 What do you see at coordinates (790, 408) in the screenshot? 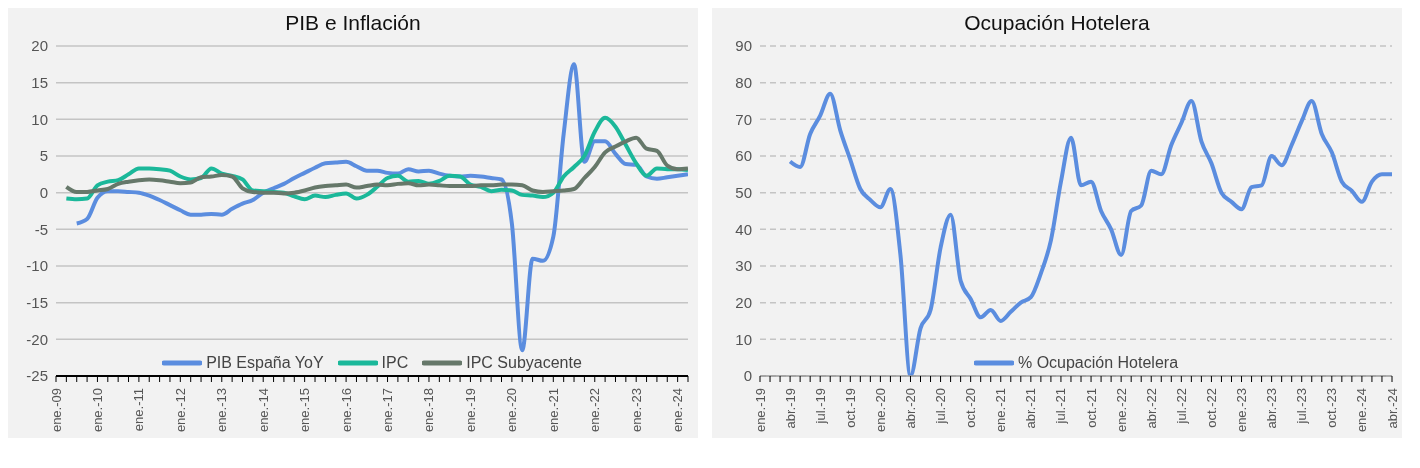
I see `x-tick-label: abr.-19` at bounding box center [790, 408].